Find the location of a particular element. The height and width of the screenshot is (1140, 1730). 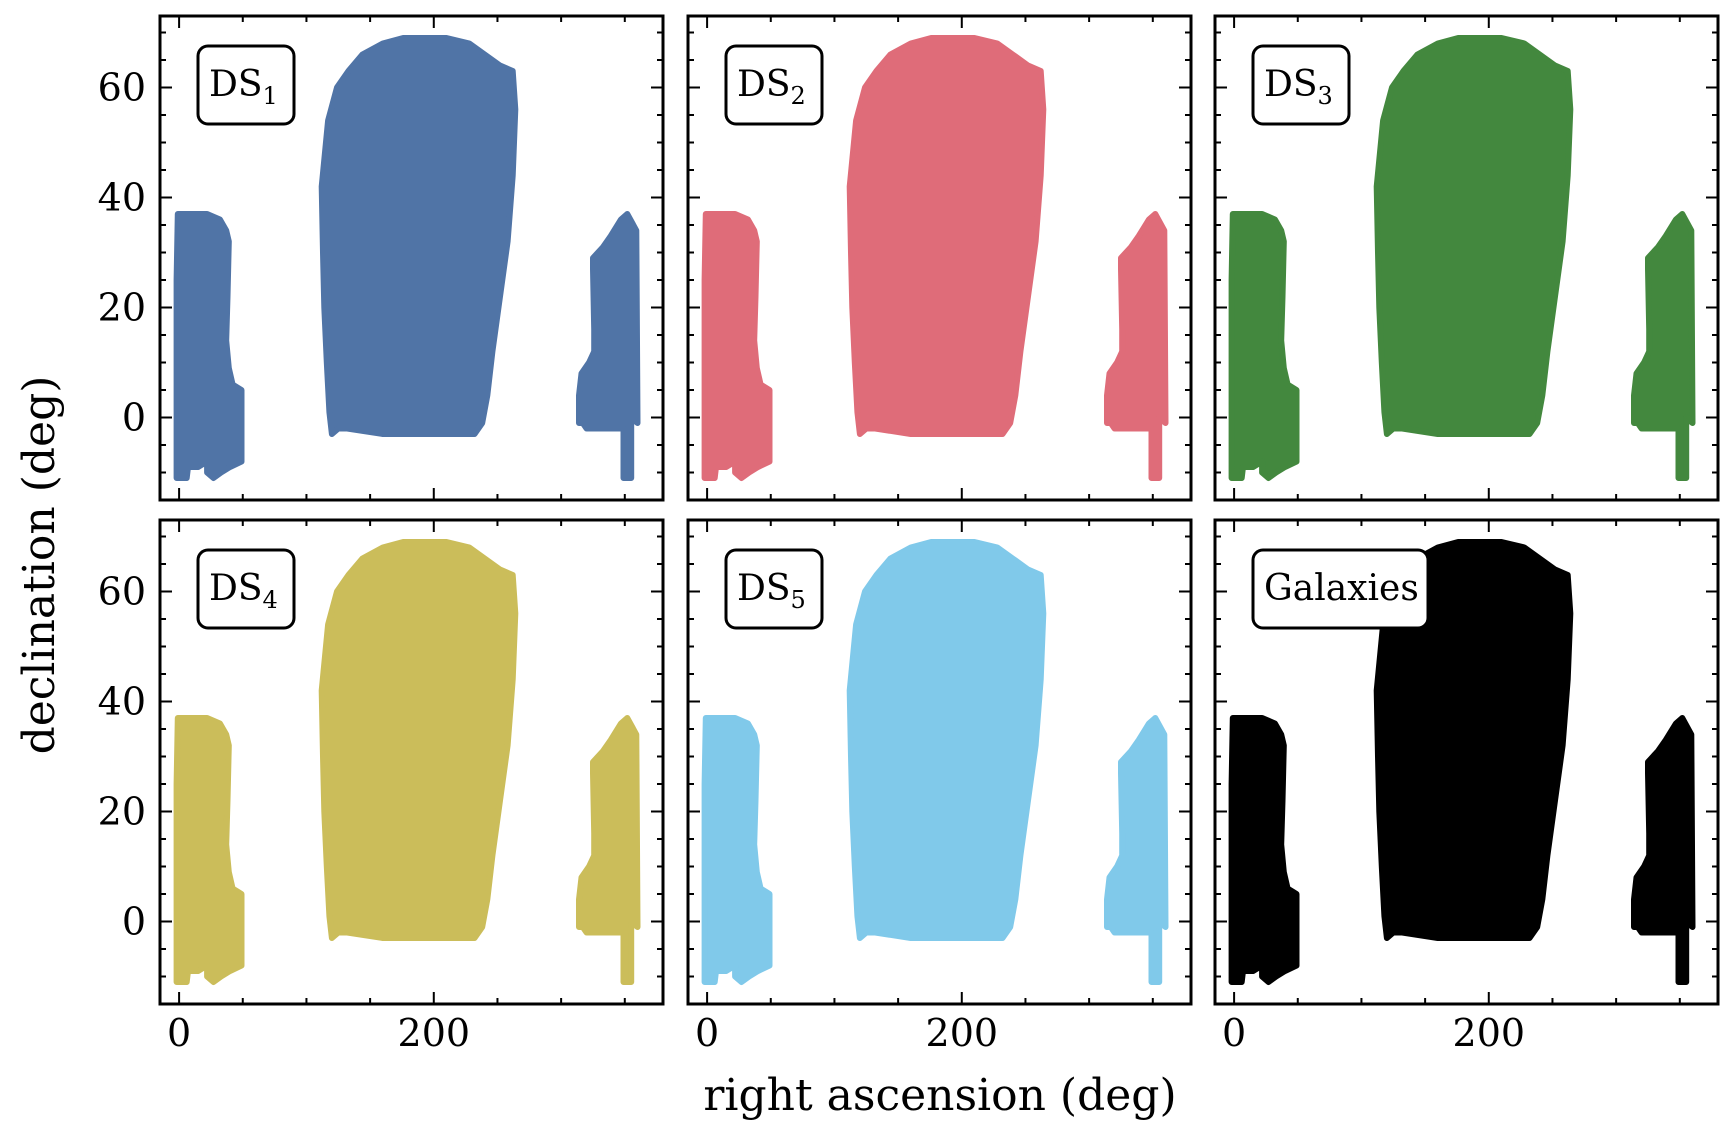

legend-DS5: DS5 is located at coordinates (774, 589).